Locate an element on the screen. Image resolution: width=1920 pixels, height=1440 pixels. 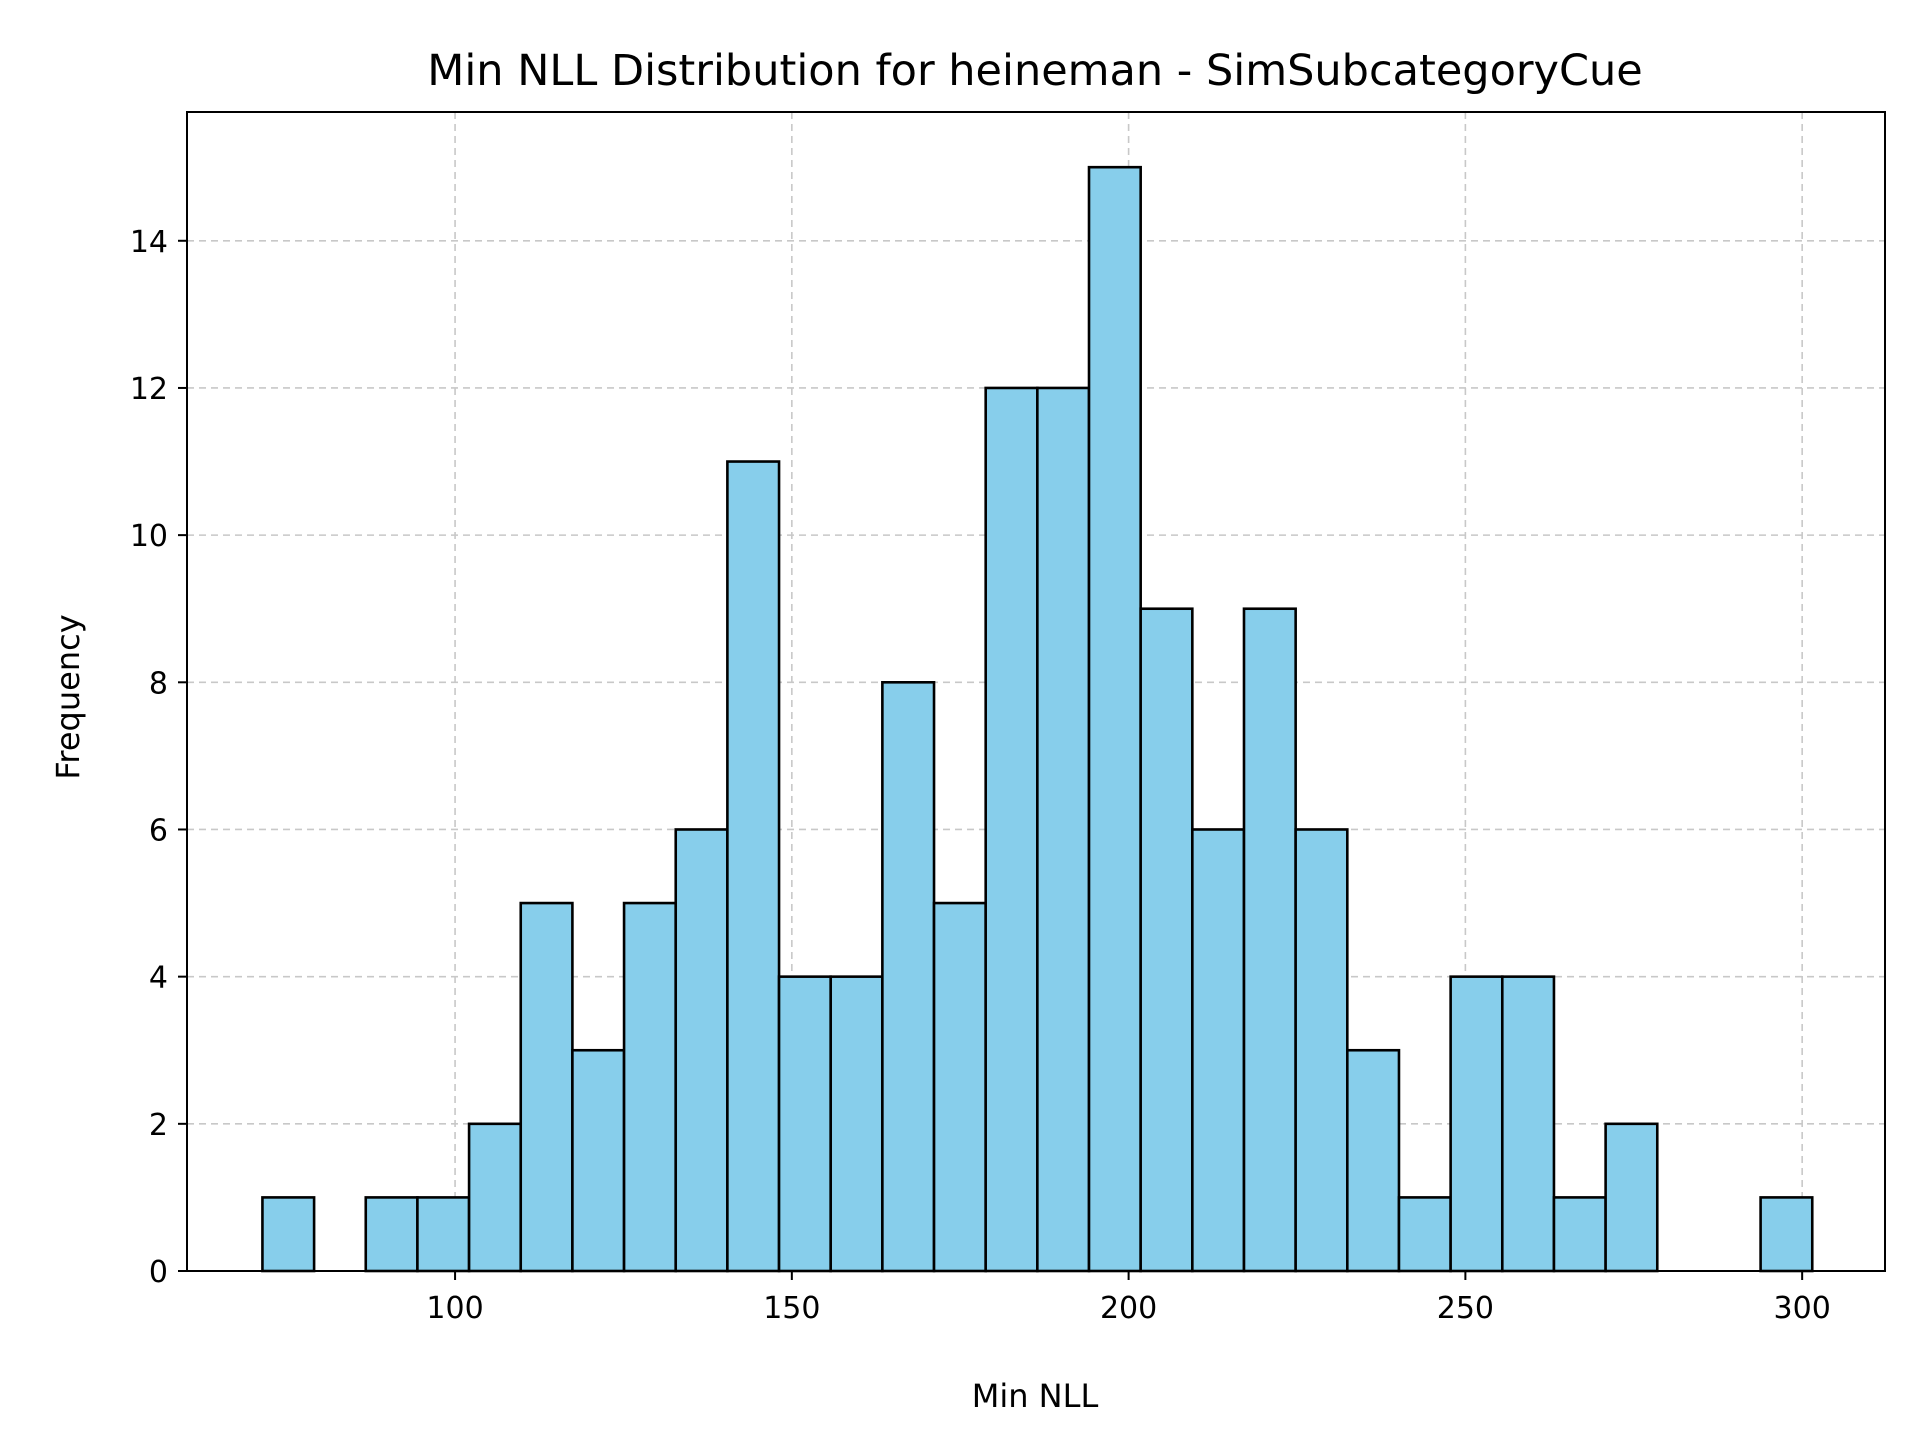
x-tick-label: 250 is located at coordinates (1465, 1308).